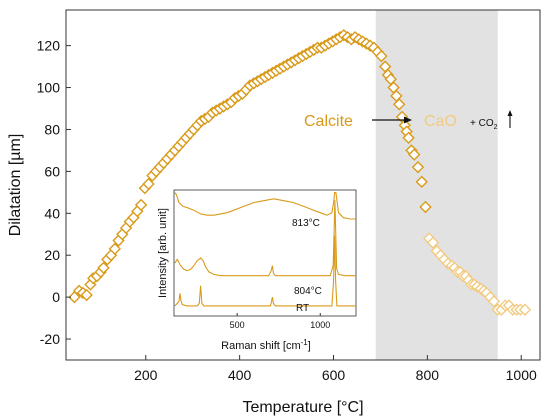 Image resolution: width=550 pixels, height=420 pixels. What do you see at coordinates (15, 185) in the screenshot?
I see `y-axis-title: Dilatation [µm]` at bounding box center [15, 185].